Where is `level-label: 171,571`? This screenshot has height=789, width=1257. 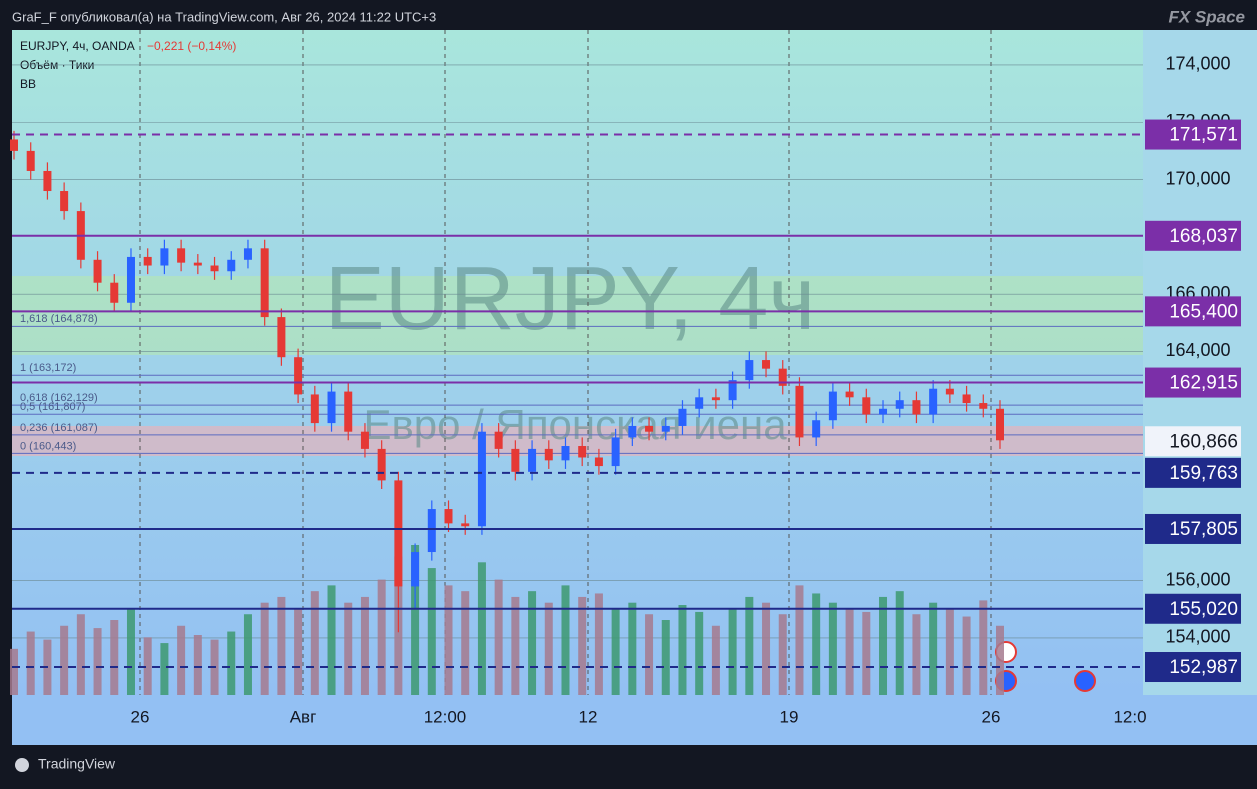
level-label: 171,571 is located at coordinates (1203, 135).